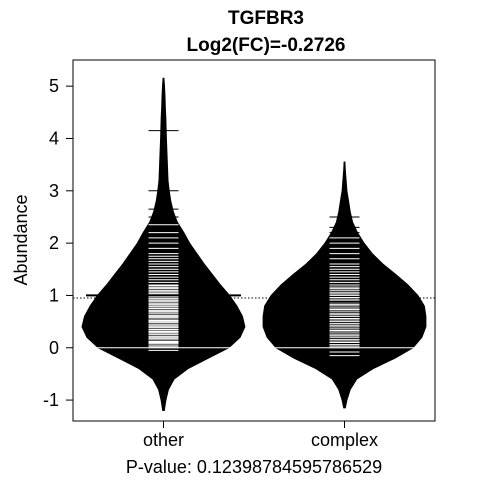 This screenshot has height=480, width=480. What do you see at coordinates (163, 440) in the screenshot?
I see `x-tick-label: other` at bounding box center [163, 440].